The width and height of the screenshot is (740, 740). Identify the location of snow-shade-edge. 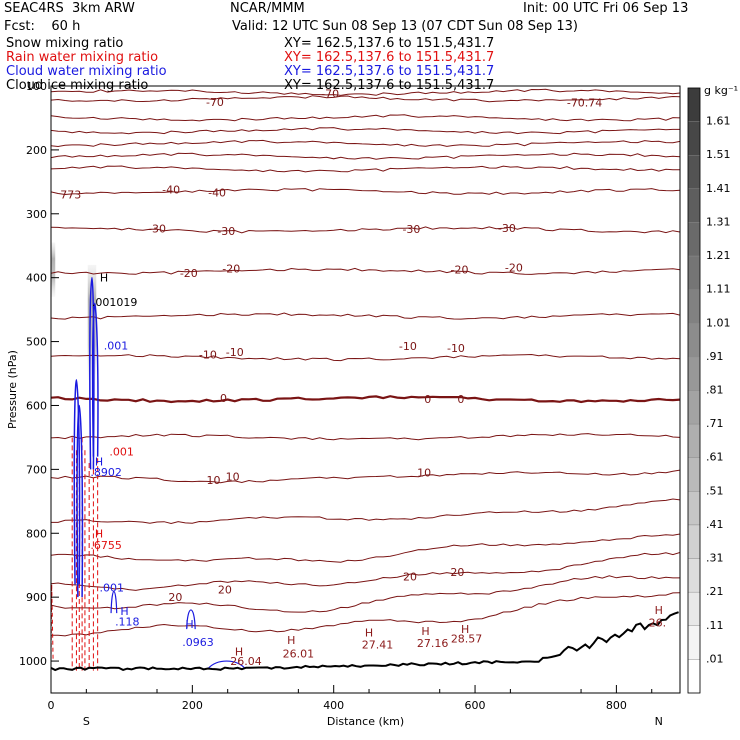
(53, 269).